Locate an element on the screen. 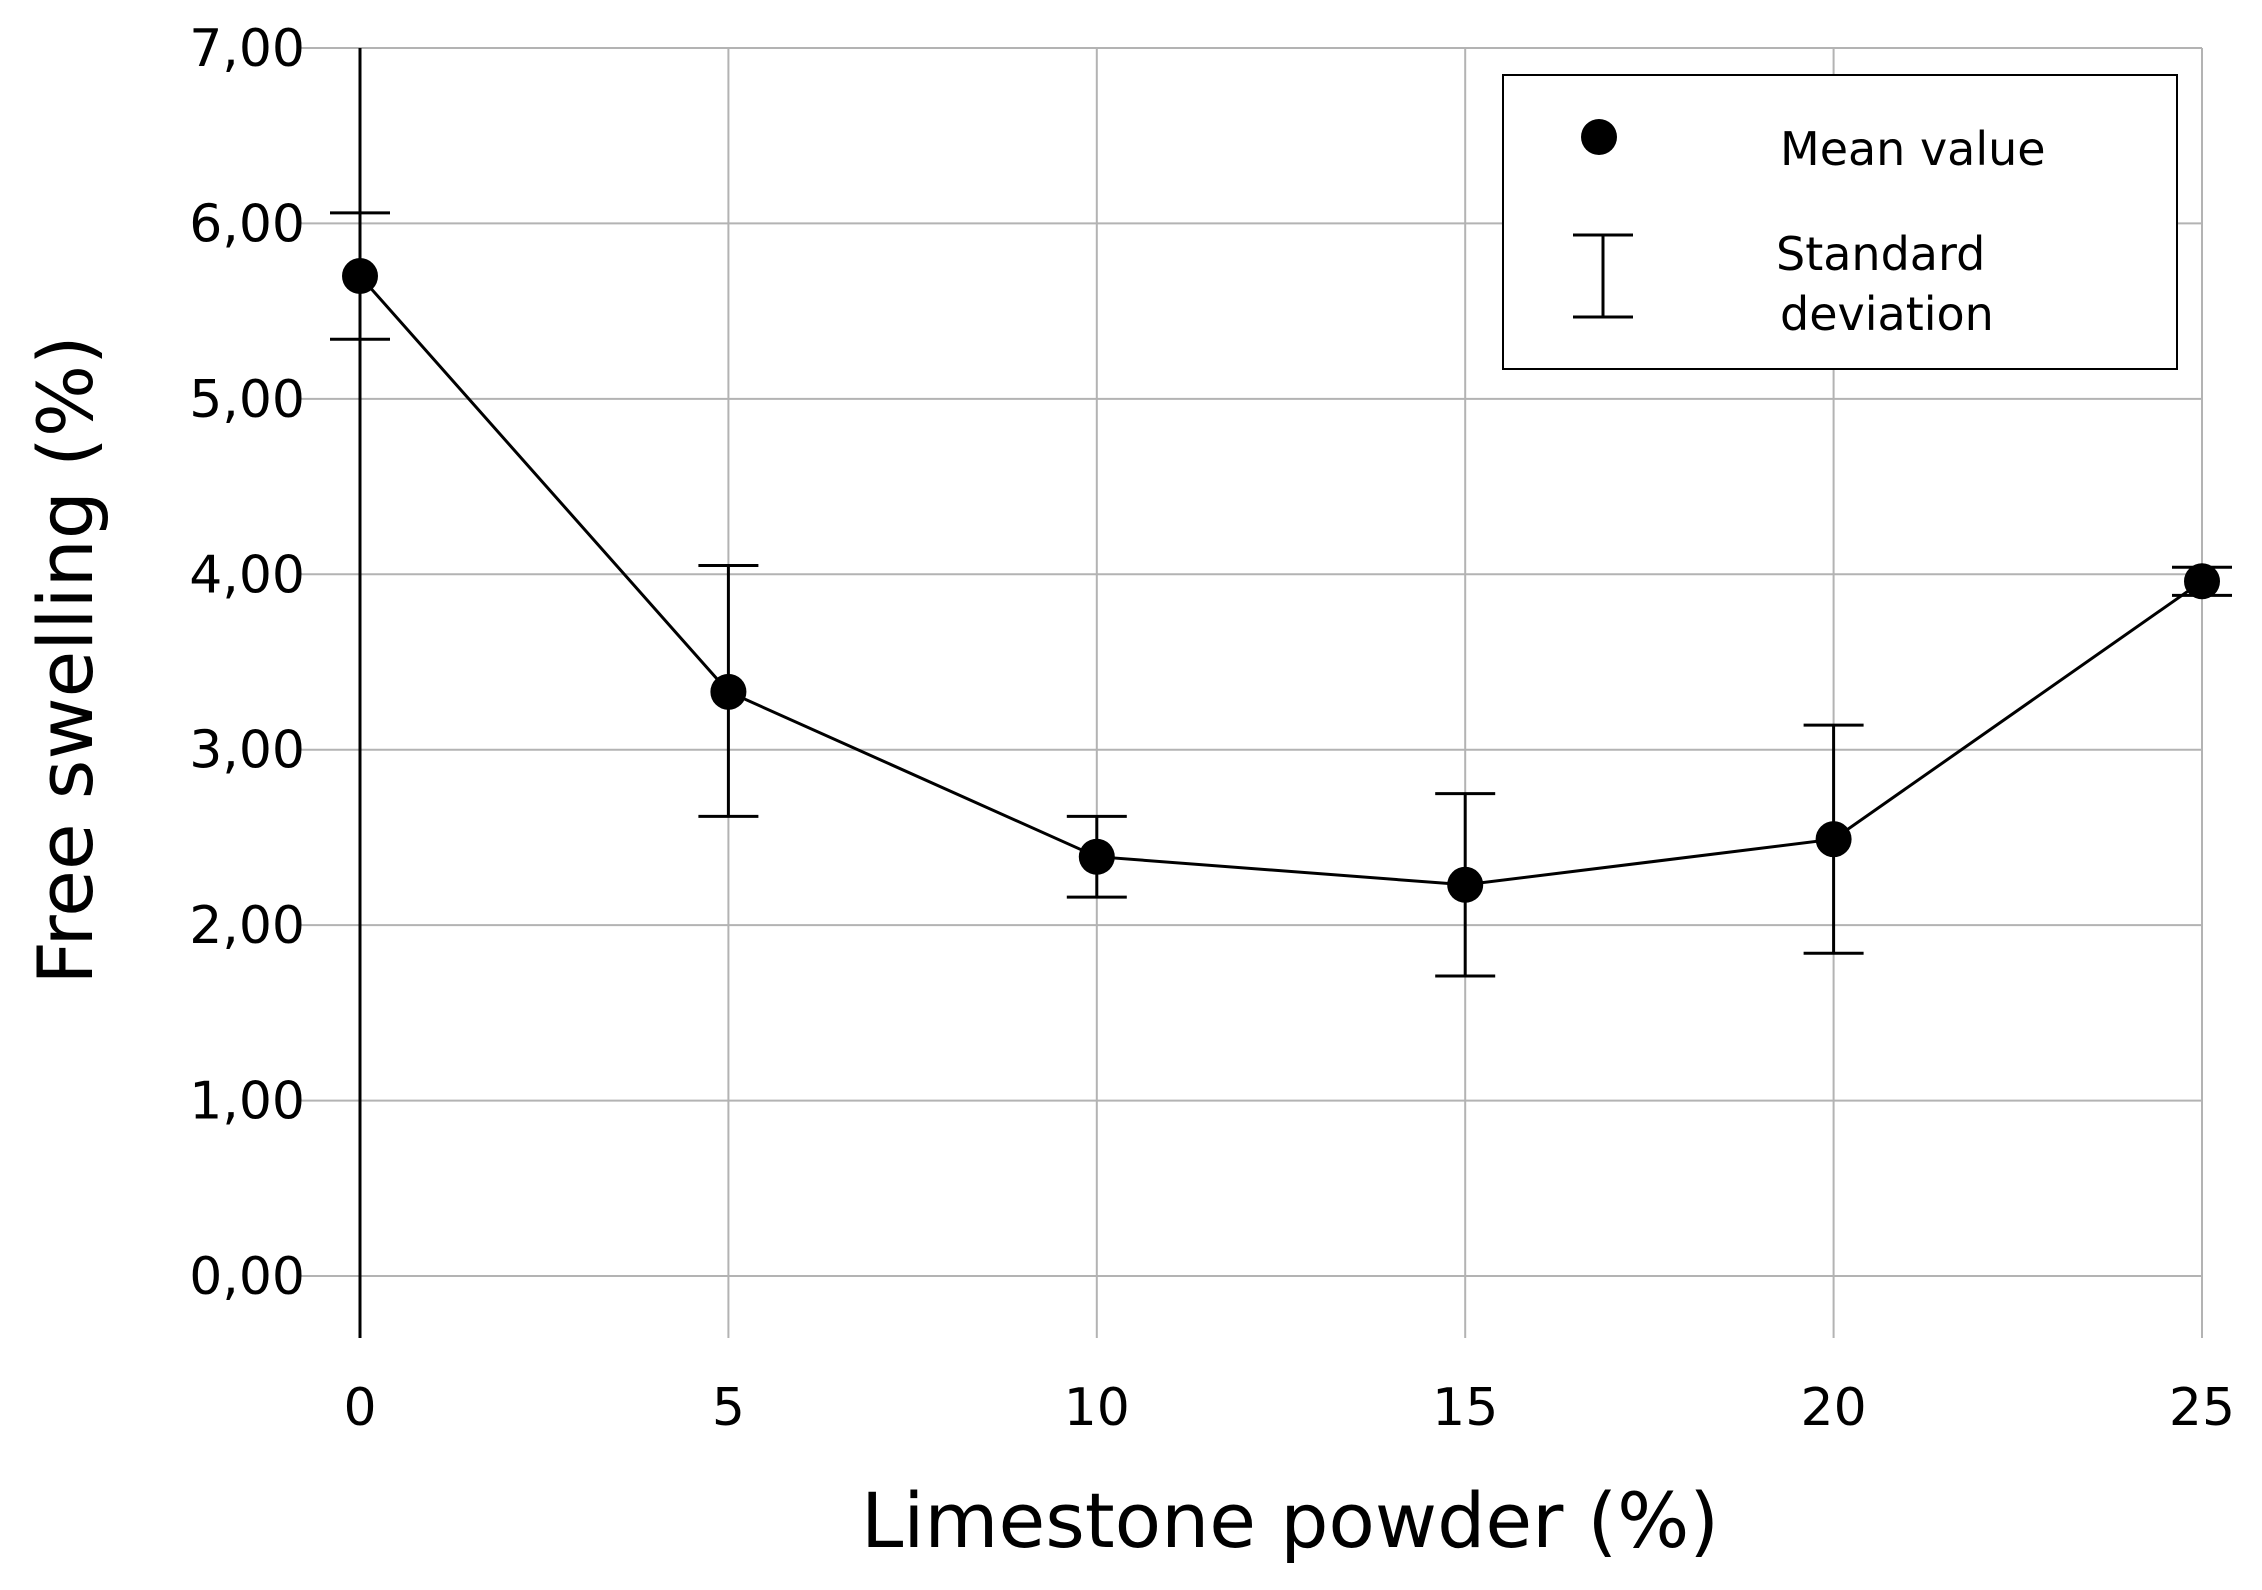 This screenshot has height=1590, width=2262. x-tick-label: 25 is located at coordinates (2202, 1408).